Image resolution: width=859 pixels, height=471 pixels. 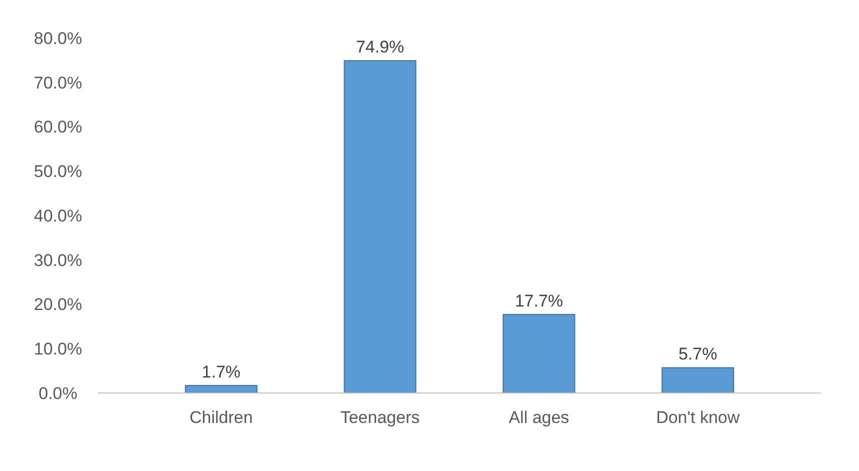 I want to click on x-tick-label: Don't know, so click(x=698, y=417).